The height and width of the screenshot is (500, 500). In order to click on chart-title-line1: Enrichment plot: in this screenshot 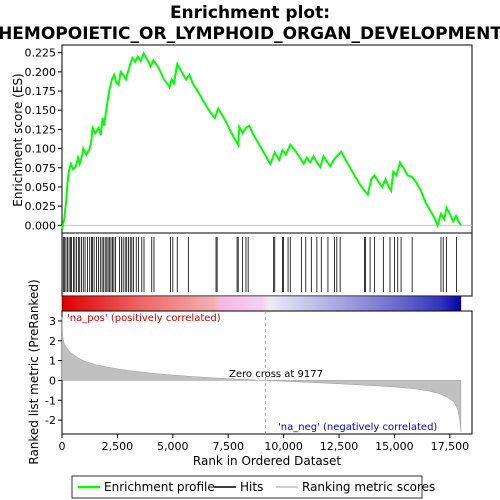, I will do `click(250, 13)`.